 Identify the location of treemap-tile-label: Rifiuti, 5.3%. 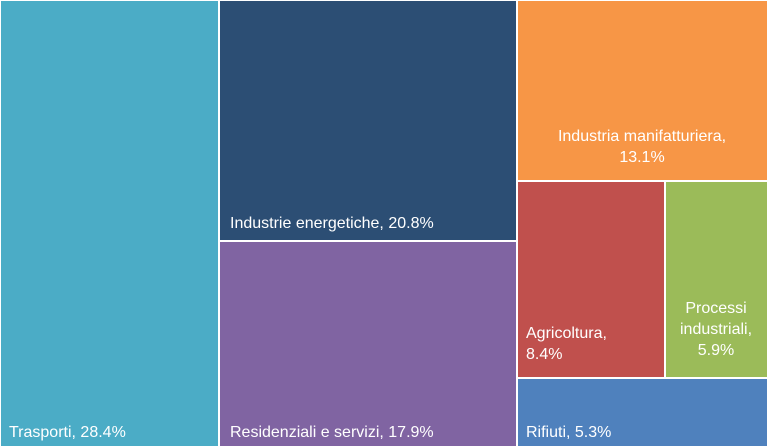
(569, 432).